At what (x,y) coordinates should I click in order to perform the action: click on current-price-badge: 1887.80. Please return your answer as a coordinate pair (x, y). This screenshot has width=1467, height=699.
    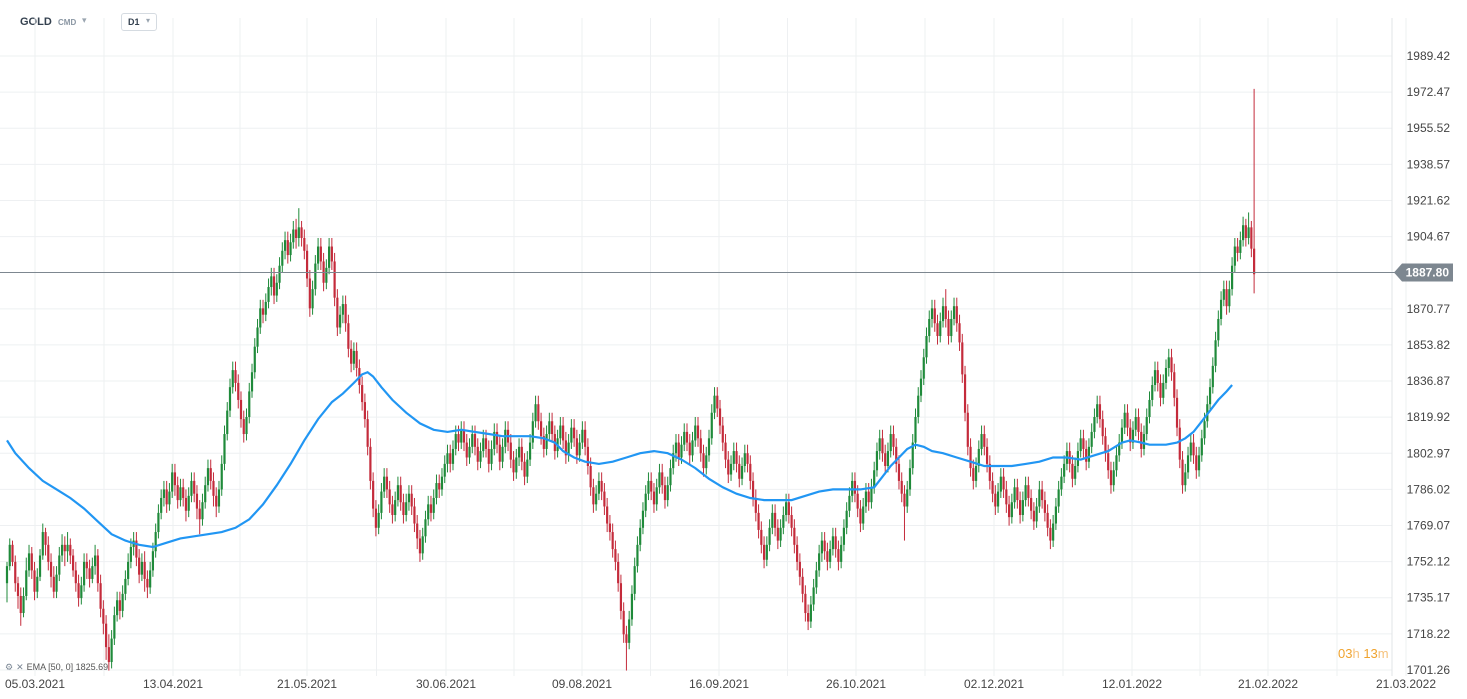
    Looking at the image, I should click on (1423, 272).